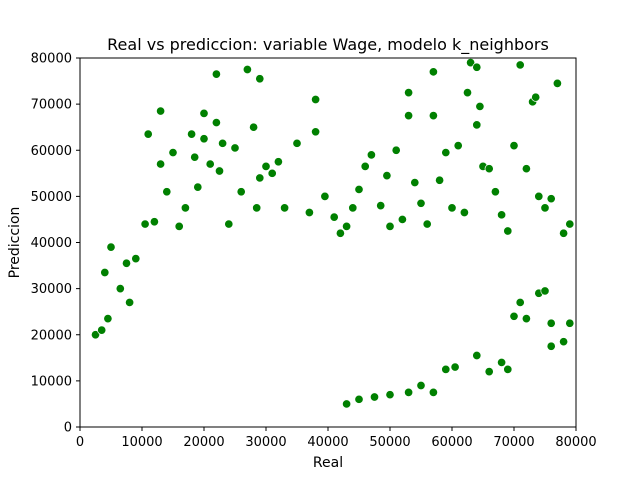  I want to click on x-tick-label: 70000, so click(513, 442).